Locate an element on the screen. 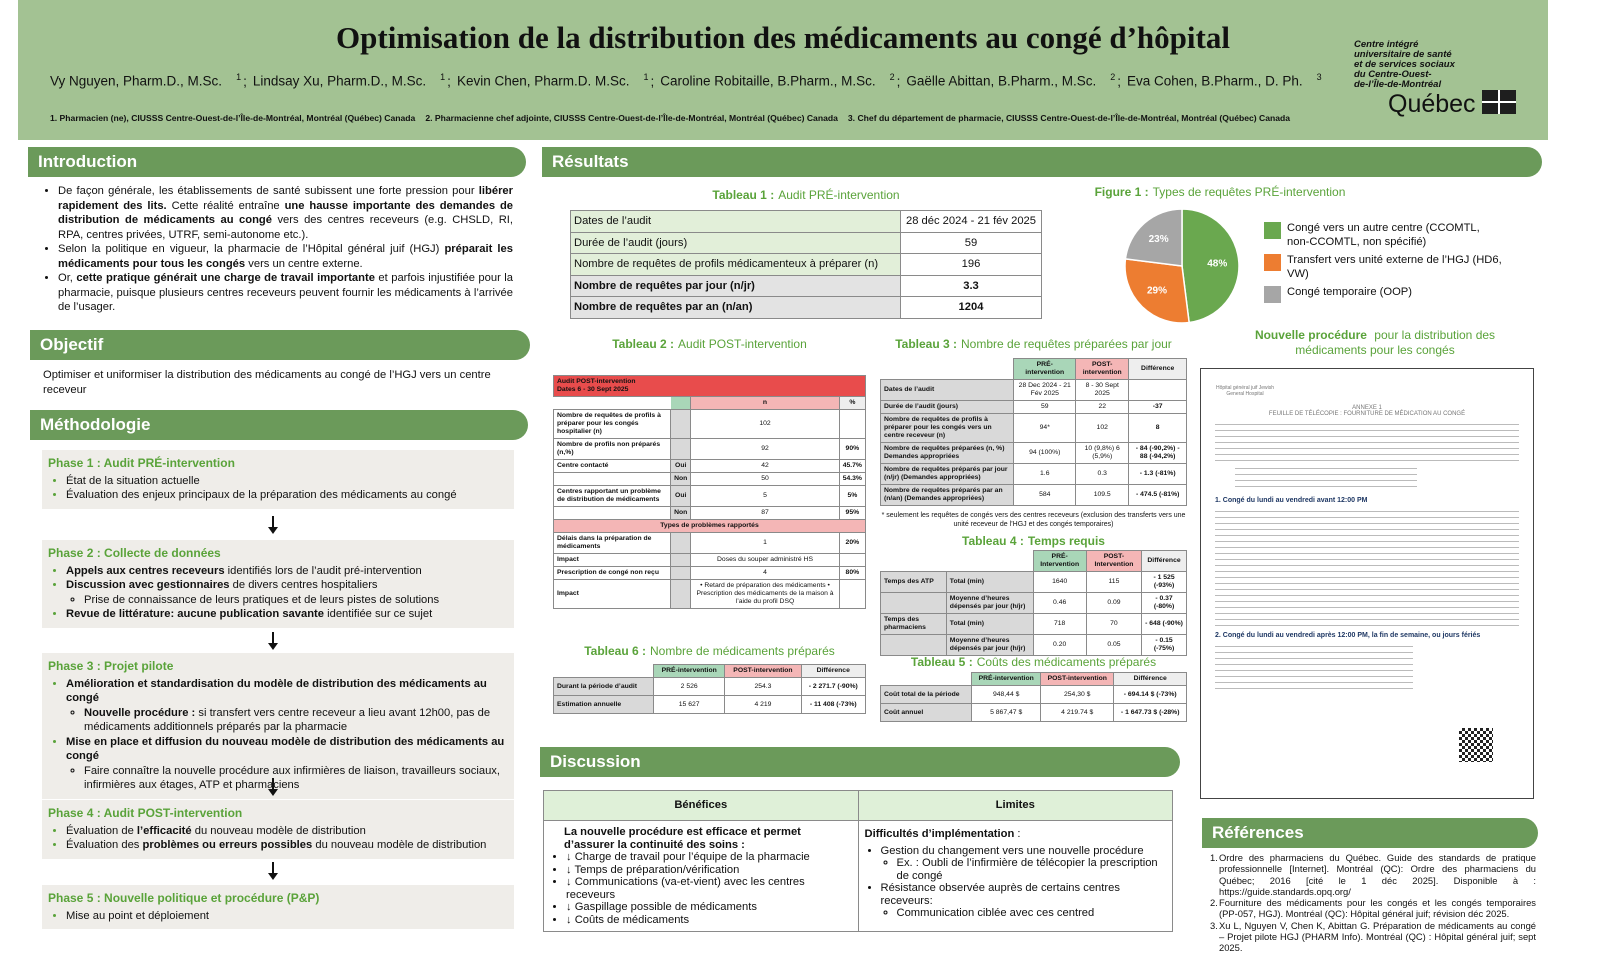  table-cell: Nombre de requêtes par an (n/an) is located at coordinates (735, 307).